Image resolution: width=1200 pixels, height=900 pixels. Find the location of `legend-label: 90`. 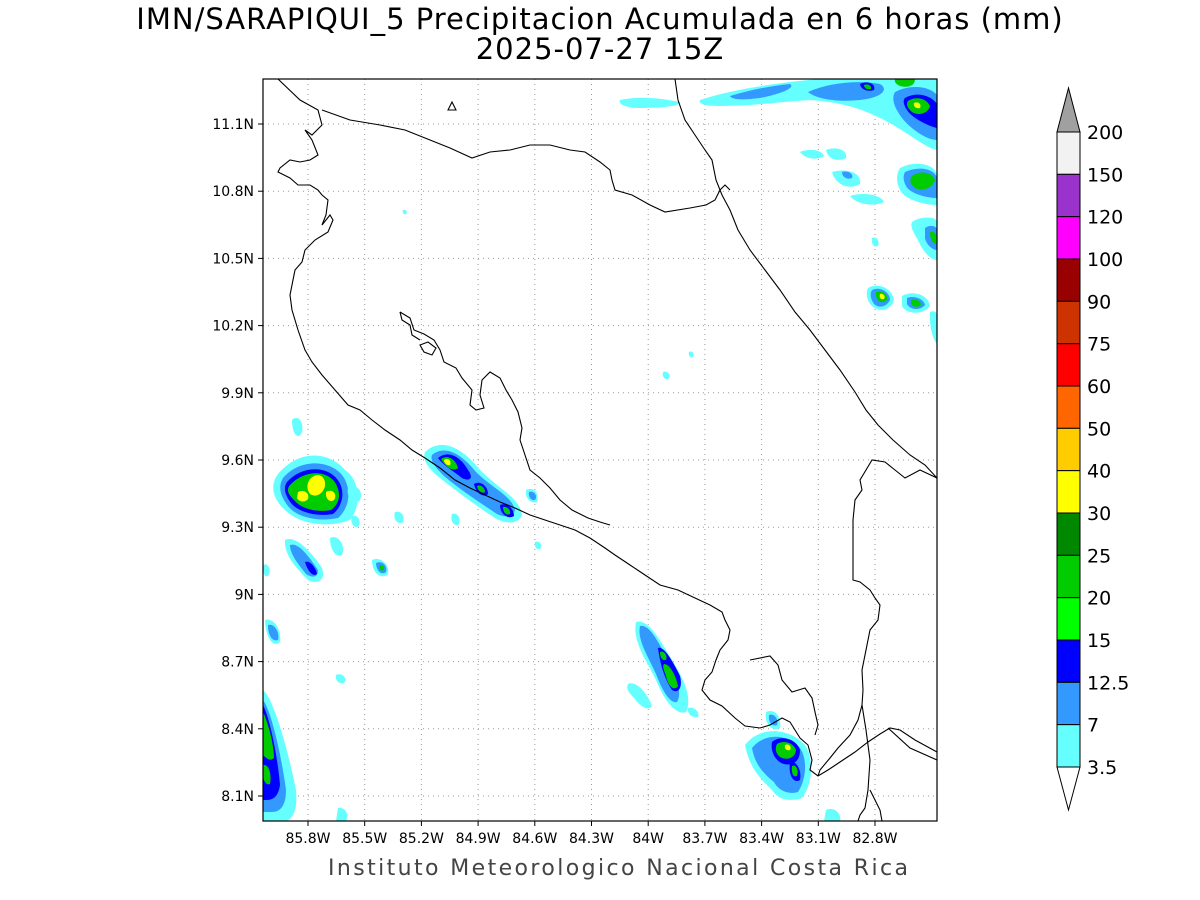

legend-label: 90 is located at coordinates (1099, 302).